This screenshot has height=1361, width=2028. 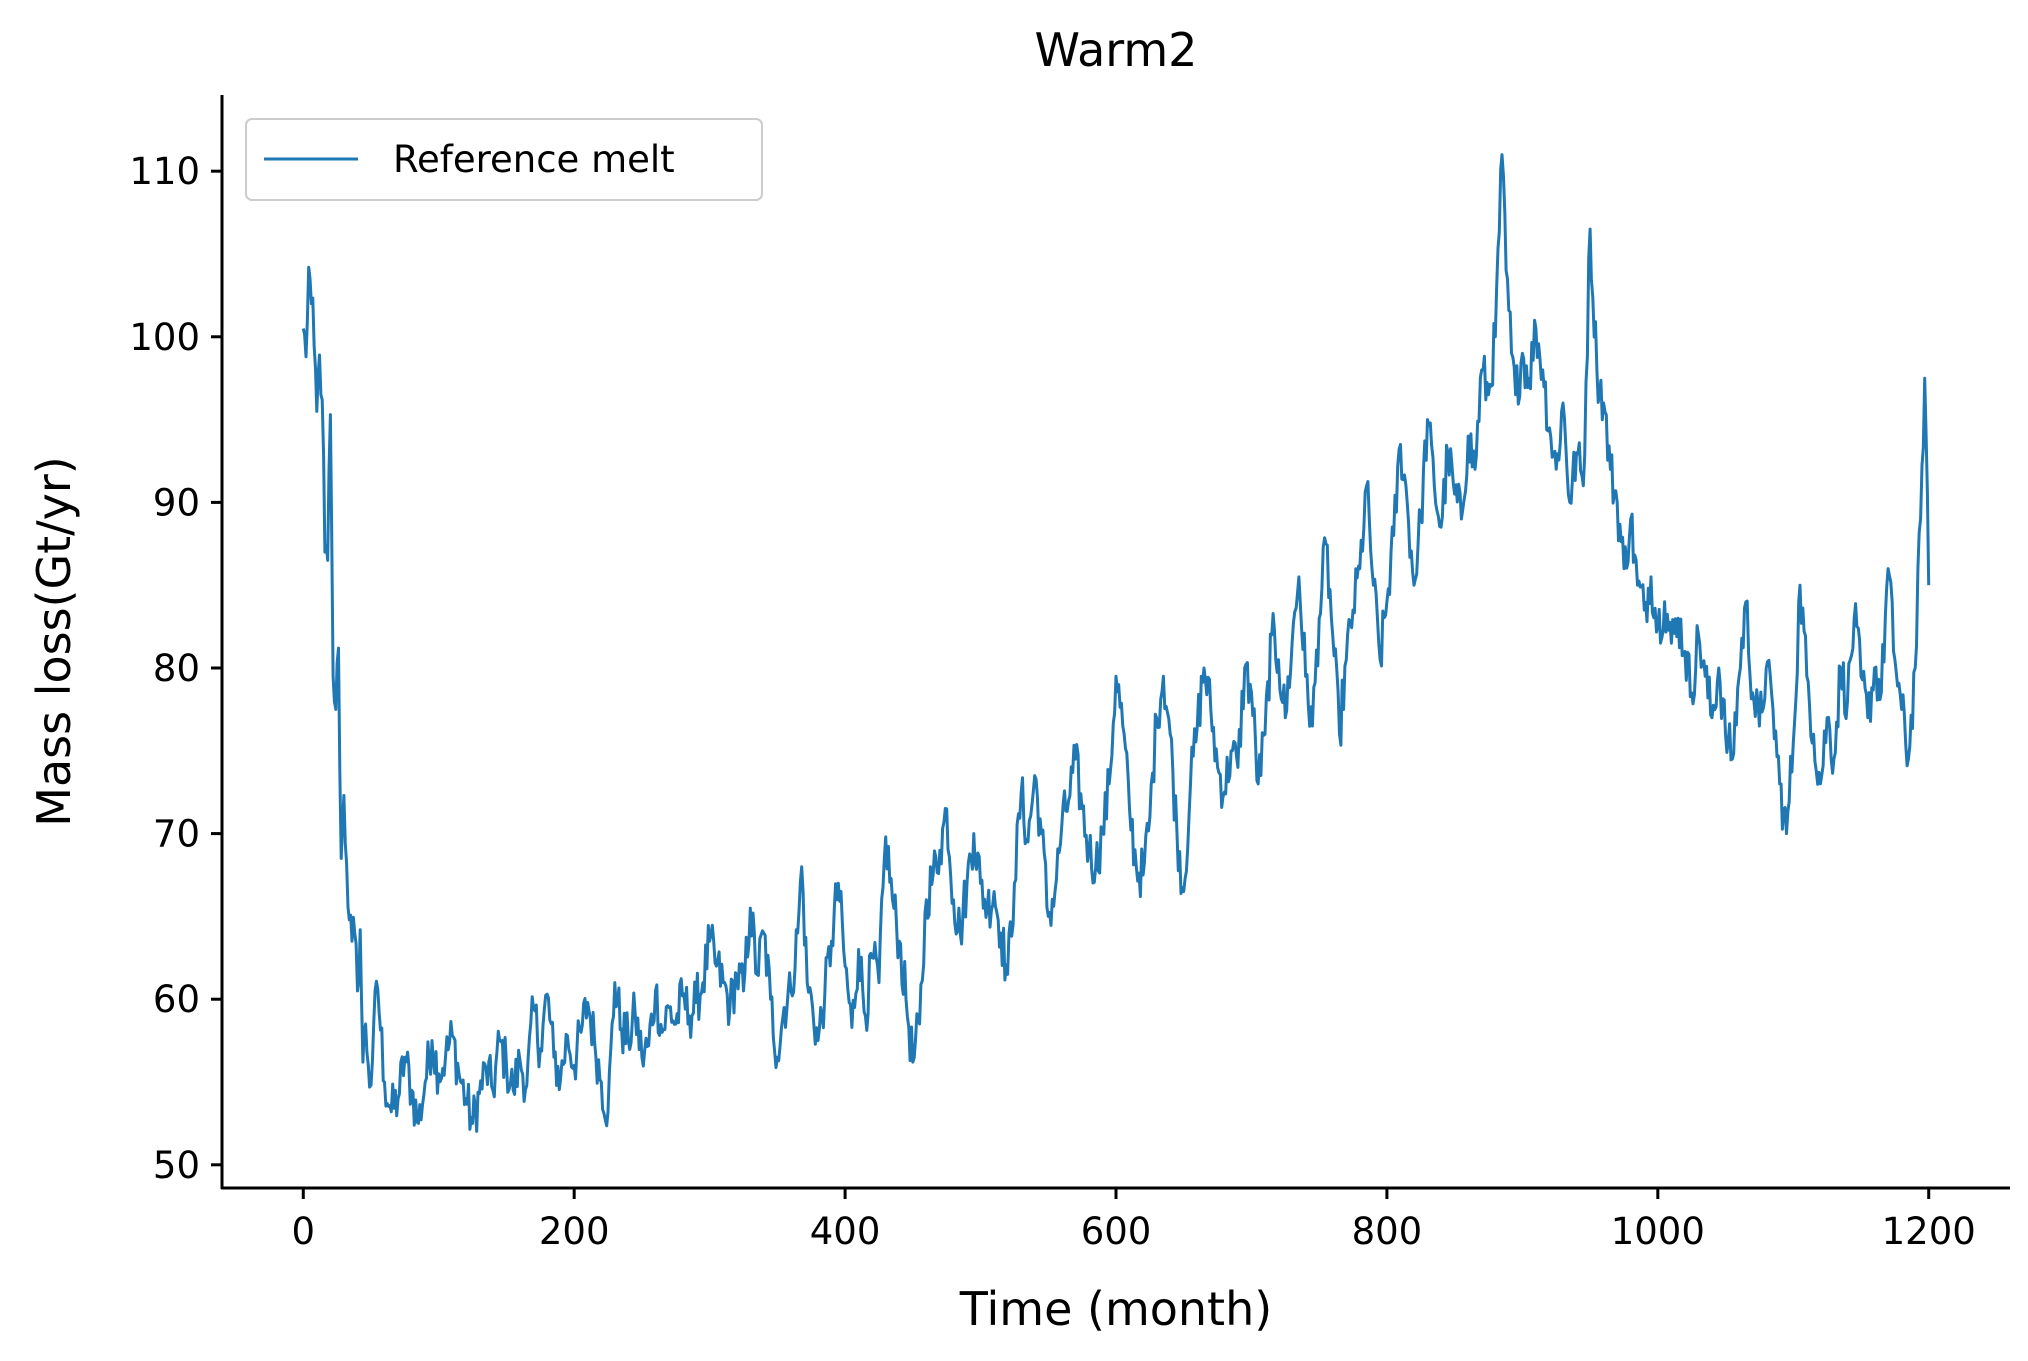 What do you see at coordinates (1116, 1231) in the screenshot?
I see `x-tick-label: 600` at bounding box center [1116, 1231].